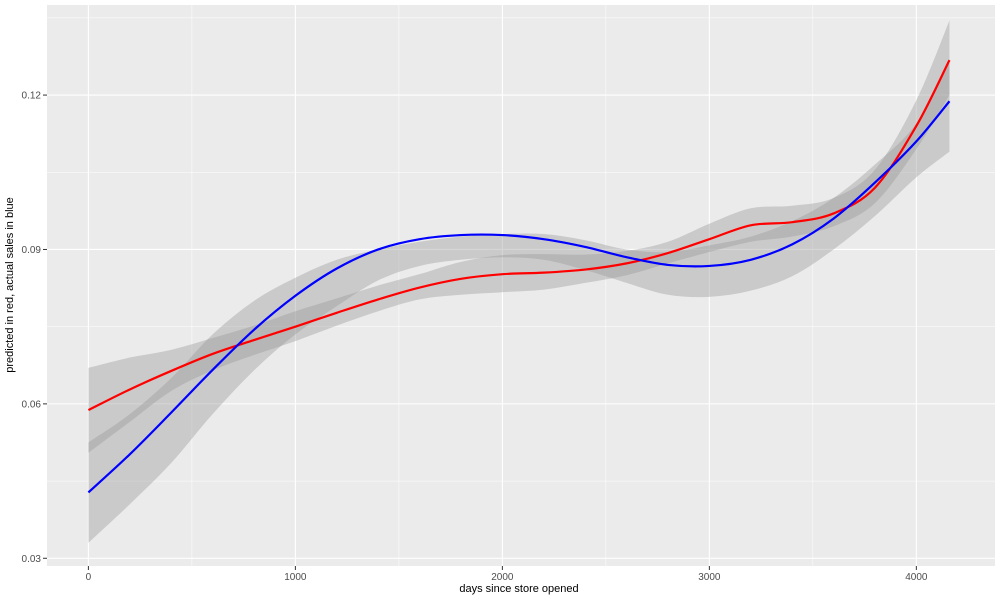 This screenshot has width=1000, height=600. What do you see at coordinates (32, 250) in the screenshot?
I see `y-tick-label: 0.09` at bounding box center [32, 250].